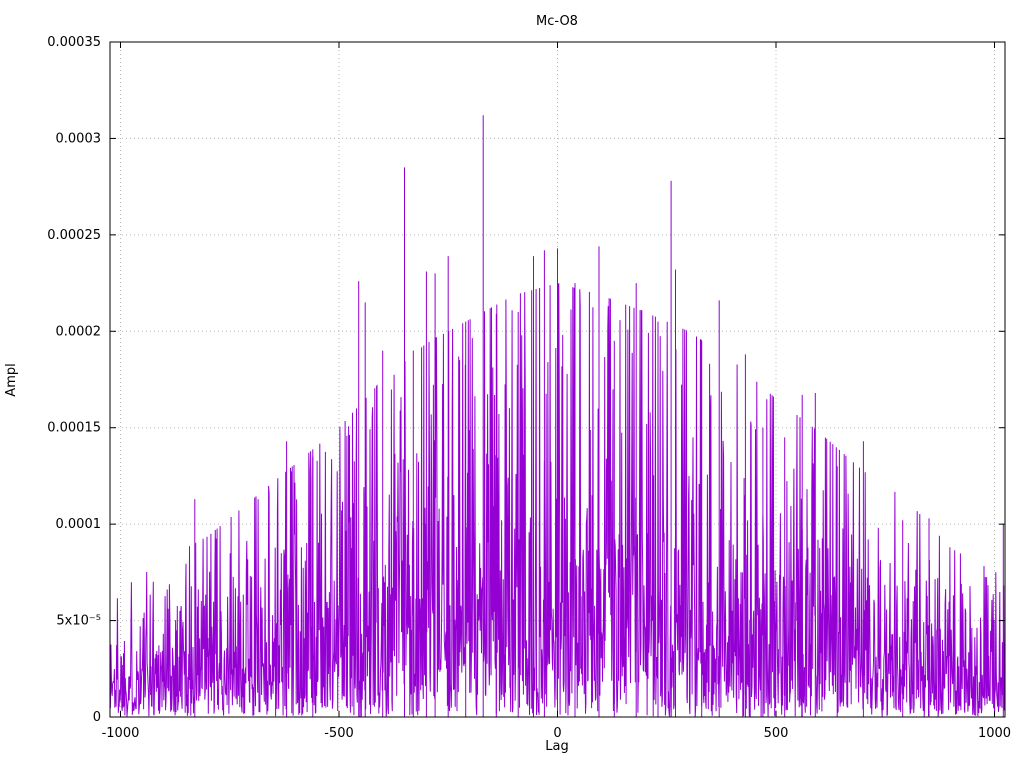 This screenshot has height=768, width=1024. Describe the element at coordinates (74, 235) in the screenshot. I see `y-tick-label: 0.00025` at that location.